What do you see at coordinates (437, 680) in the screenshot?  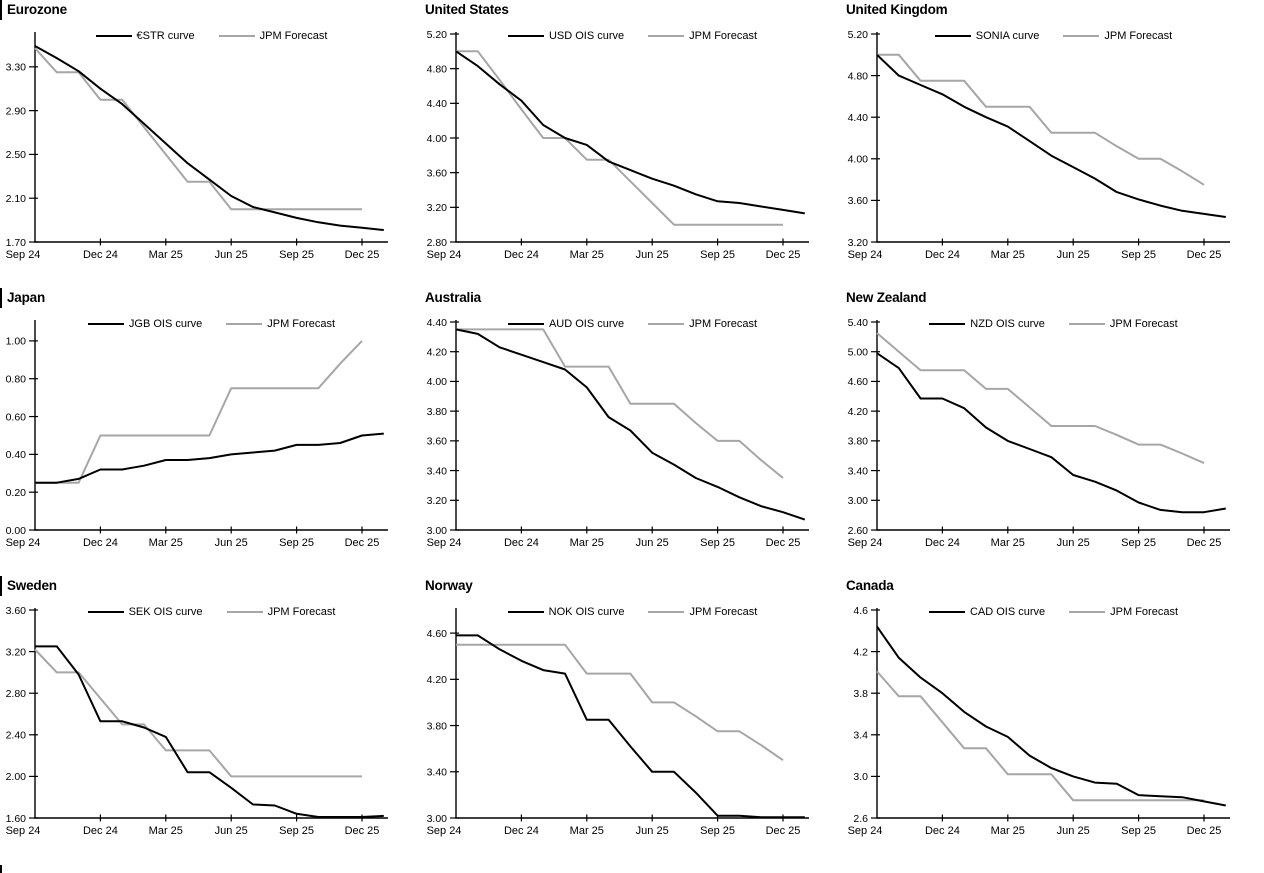 I see `y-tick-label: 4.20` at bounding box center [437, 680].